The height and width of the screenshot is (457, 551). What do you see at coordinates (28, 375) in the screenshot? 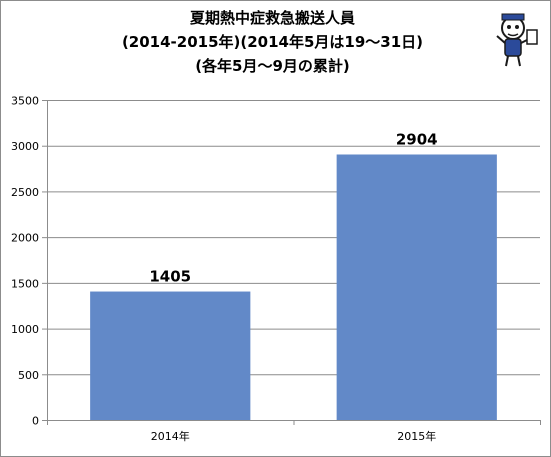
I see `y-tick-label: 500` at bounding box center [28, 375].